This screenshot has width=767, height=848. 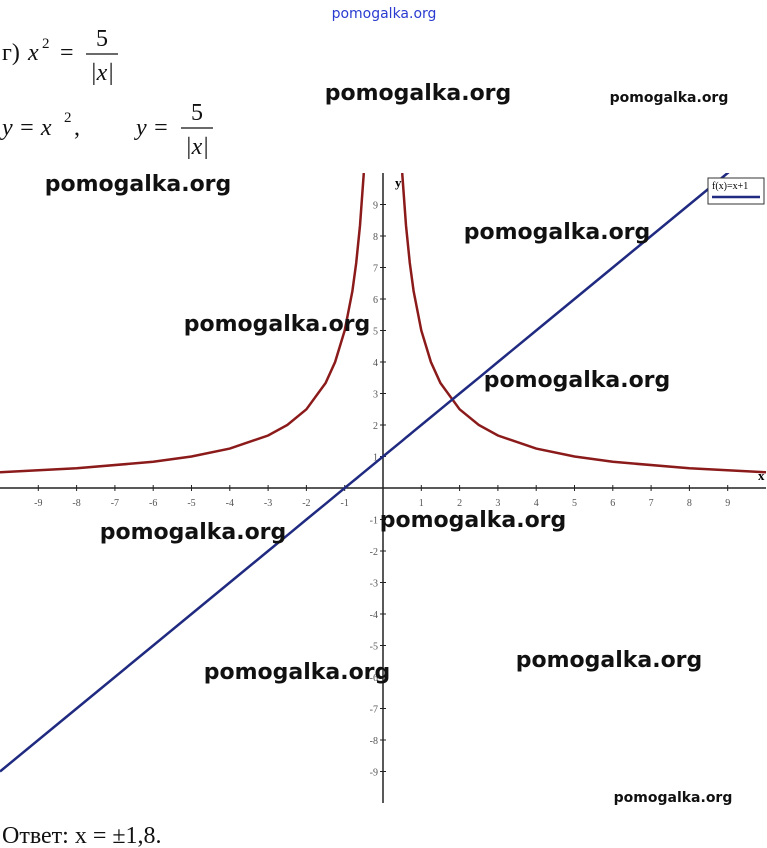 I want to click on equation-sign: =, so click(x=67, y=53).